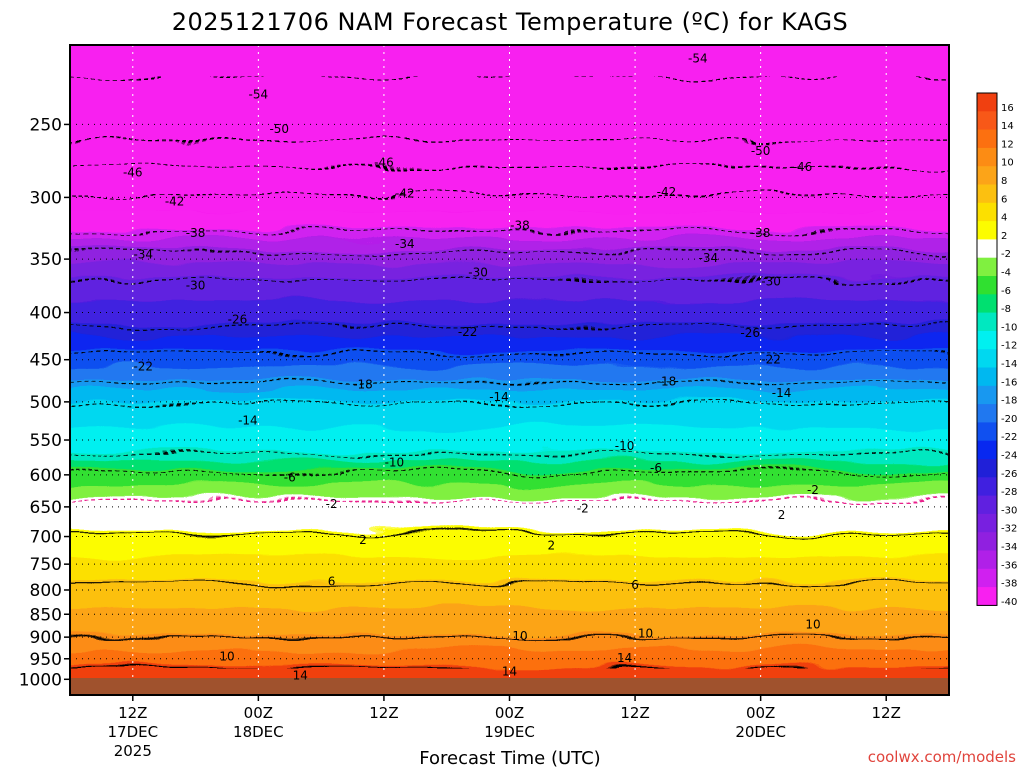 The height and width of the screenshot is (768, 1024). I want to click on y-tick-label: 1000, so click(40, 680).